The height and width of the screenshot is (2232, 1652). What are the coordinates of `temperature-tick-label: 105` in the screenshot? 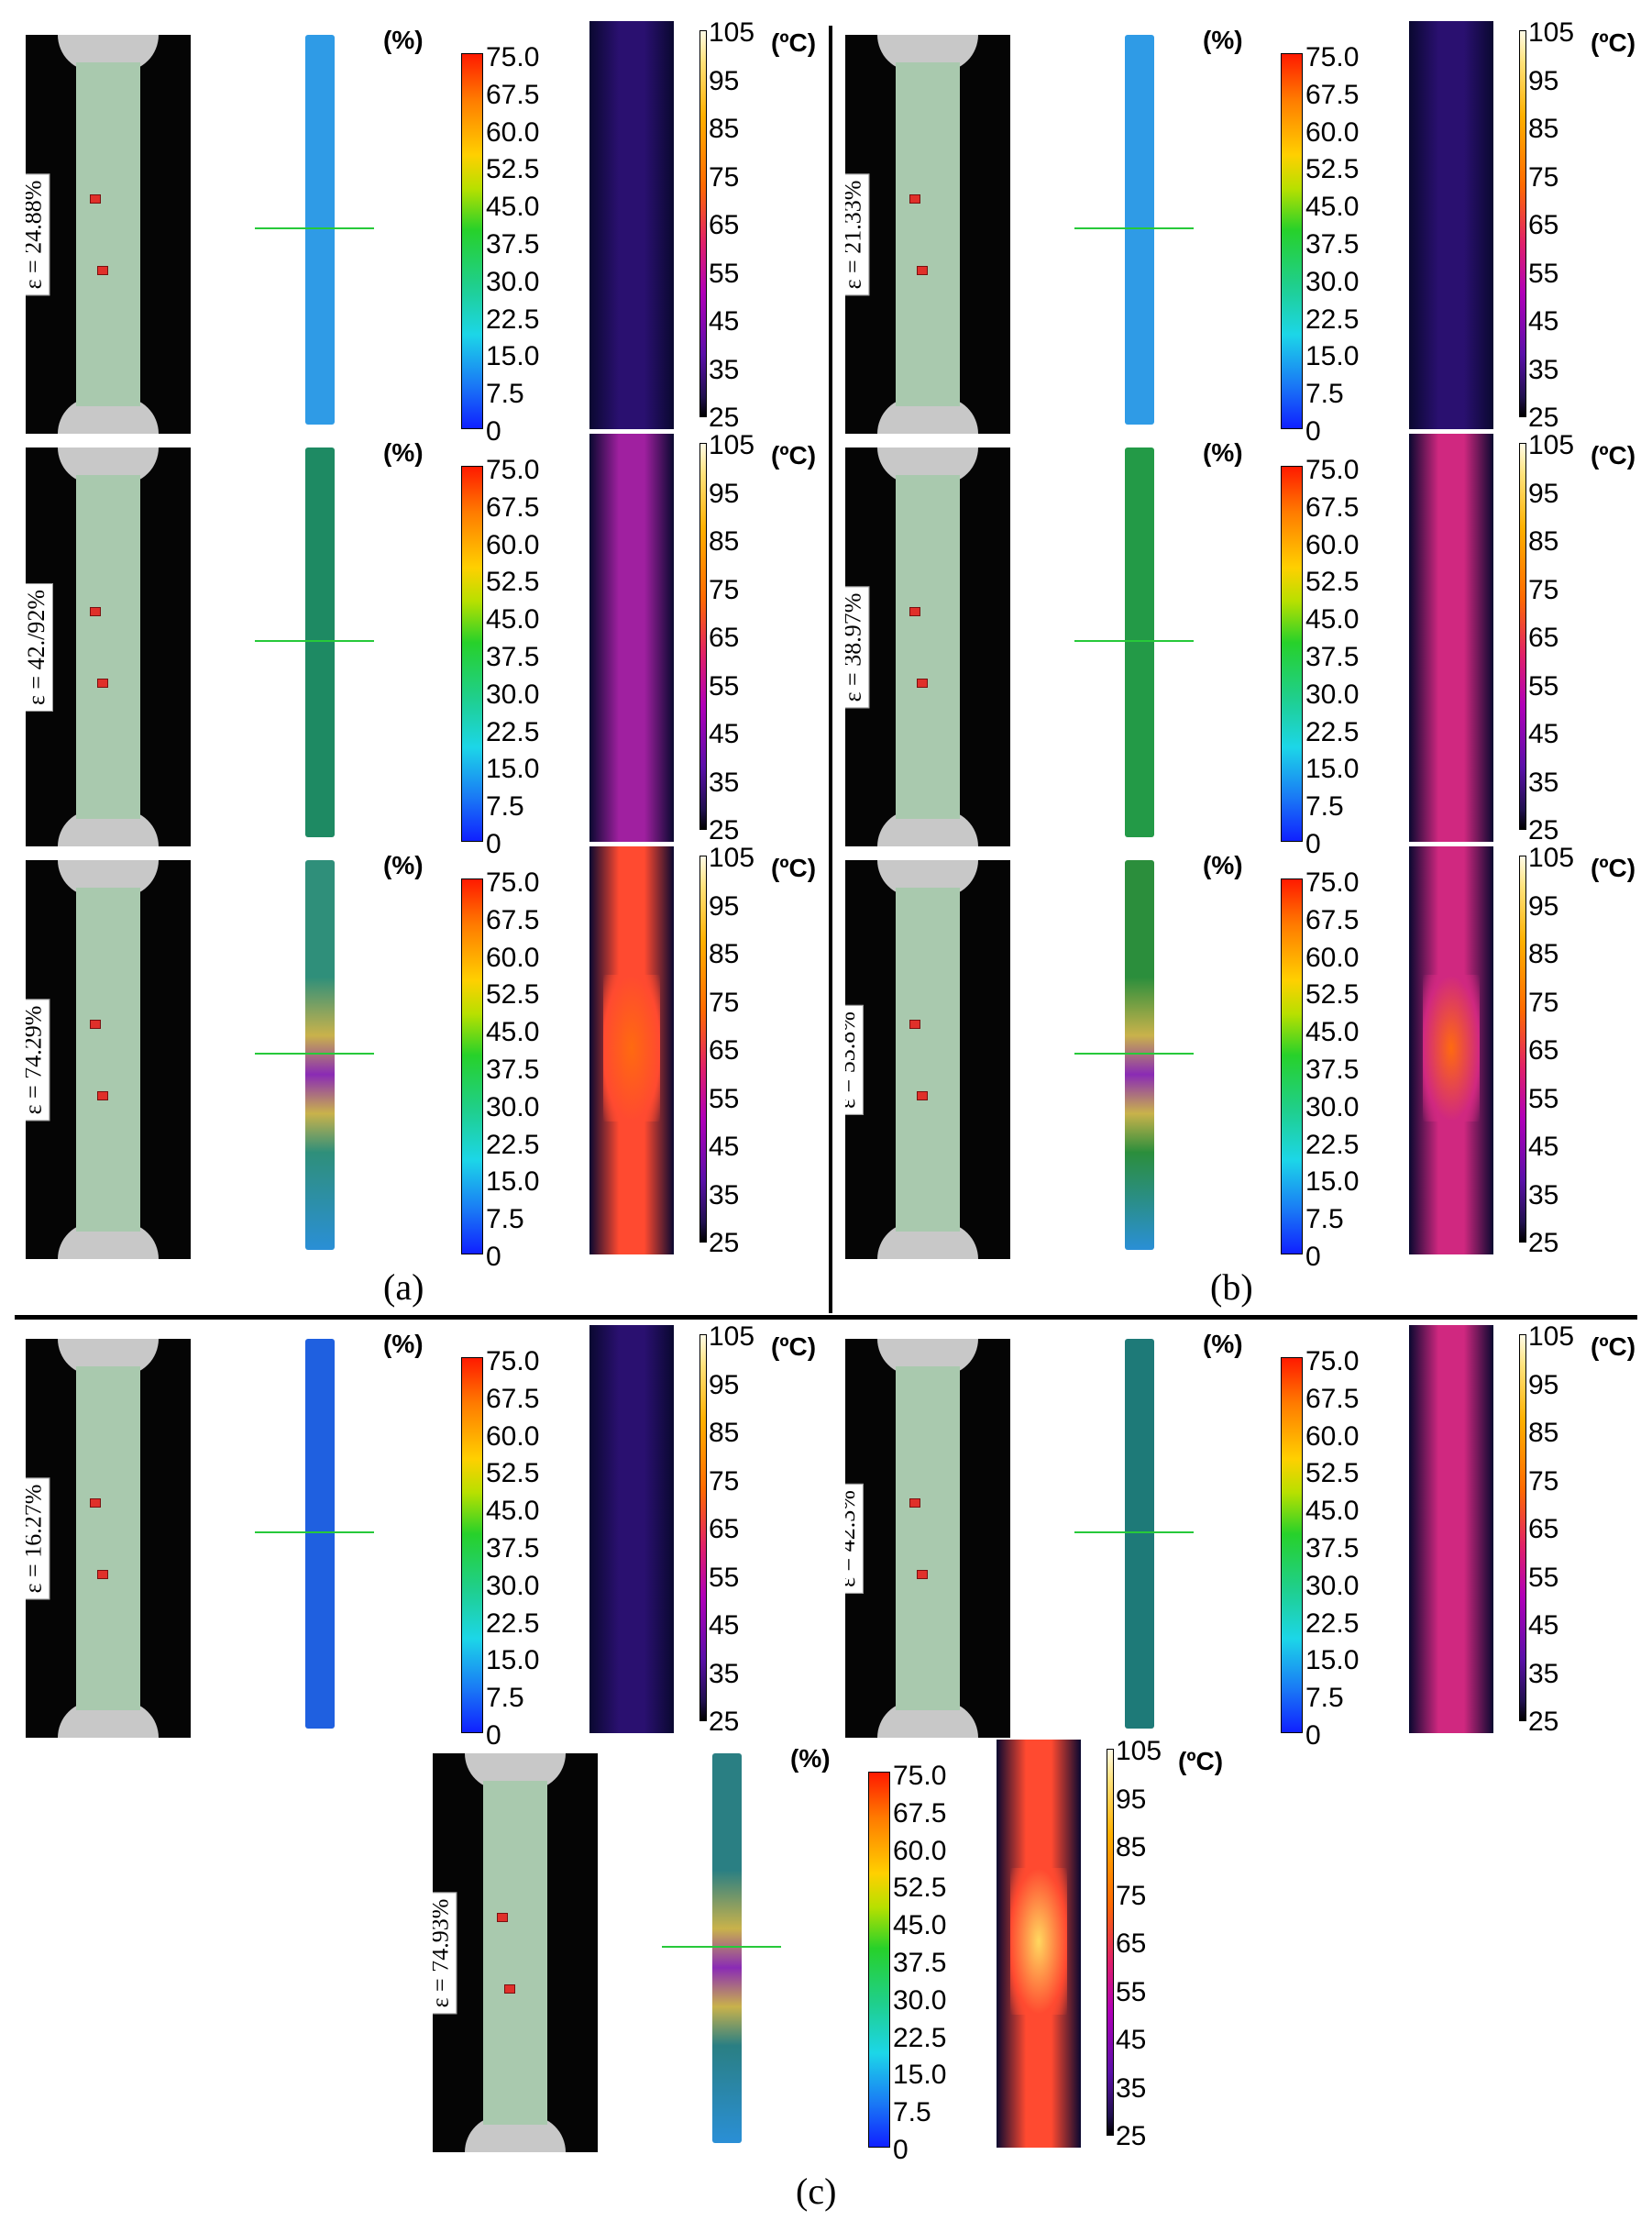 It's located at (1139, 1751).